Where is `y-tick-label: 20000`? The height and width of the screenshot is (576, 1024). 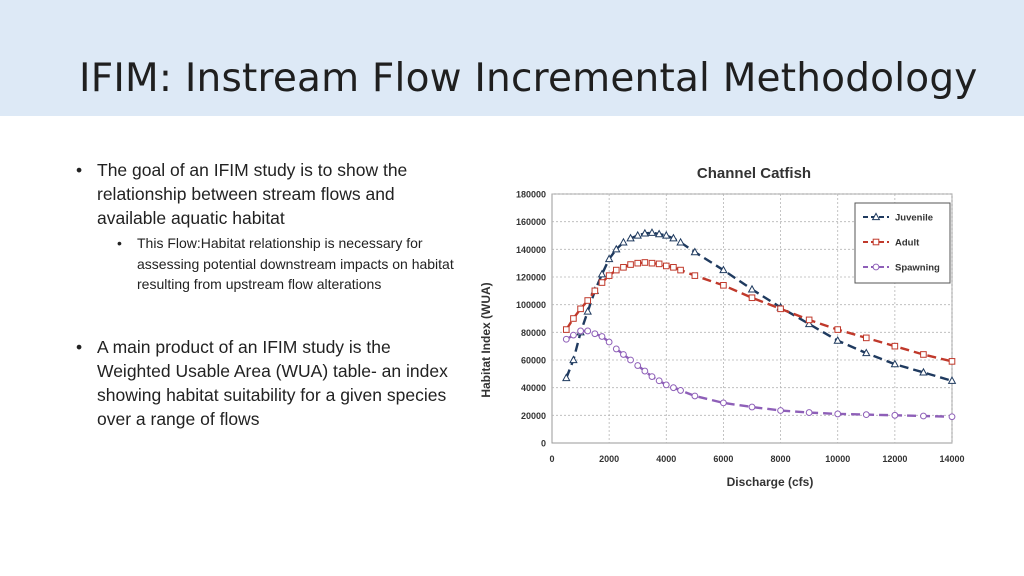
y-tick-label: 20000 is located at coordinates (533, 416).